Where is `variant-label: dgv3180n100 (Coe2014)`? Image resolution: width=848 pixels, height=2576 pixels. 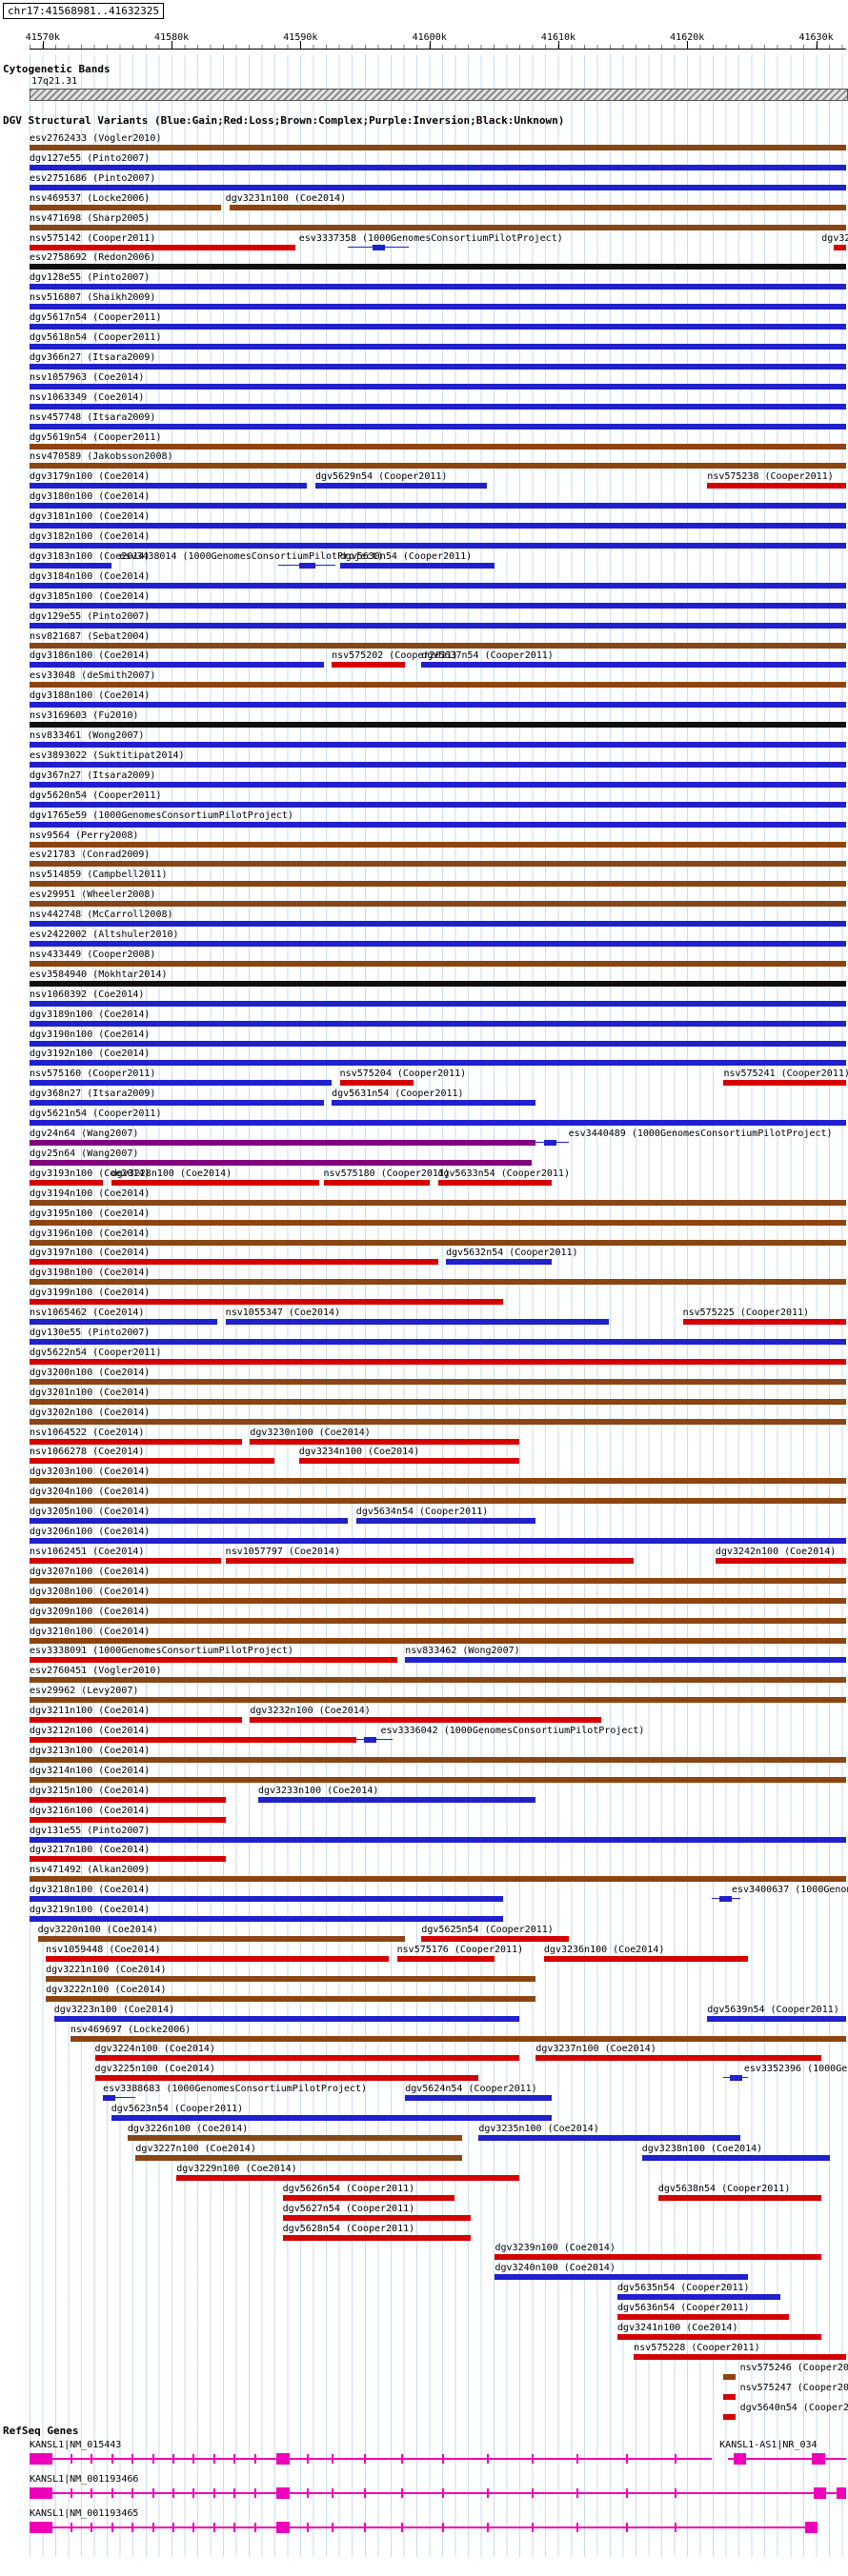 variant-label: dgv3180n100 (Coe2014) is located at coordinates (90, 497).